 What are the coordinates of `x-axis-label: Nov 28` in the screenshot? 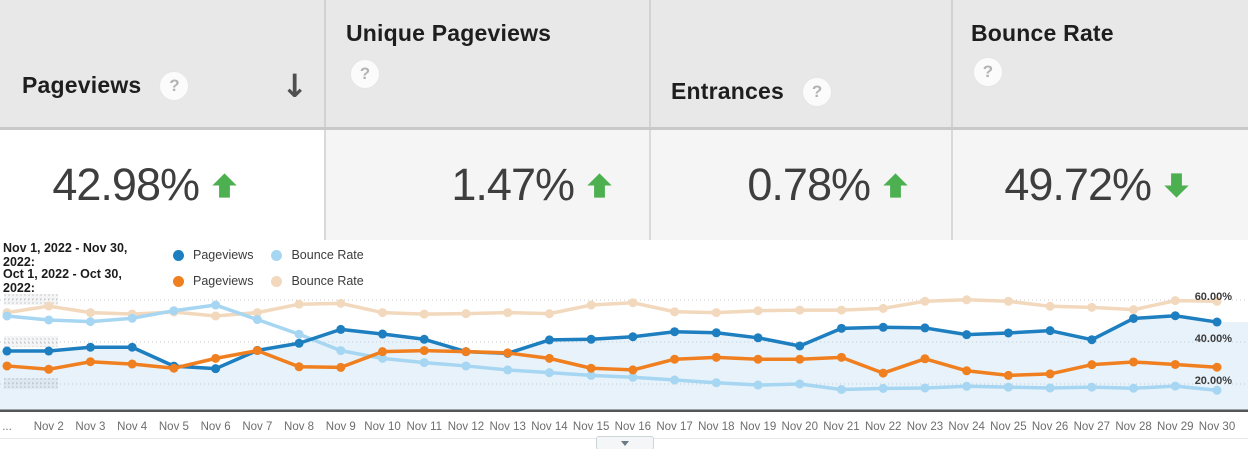 It's located at (1133, 427).